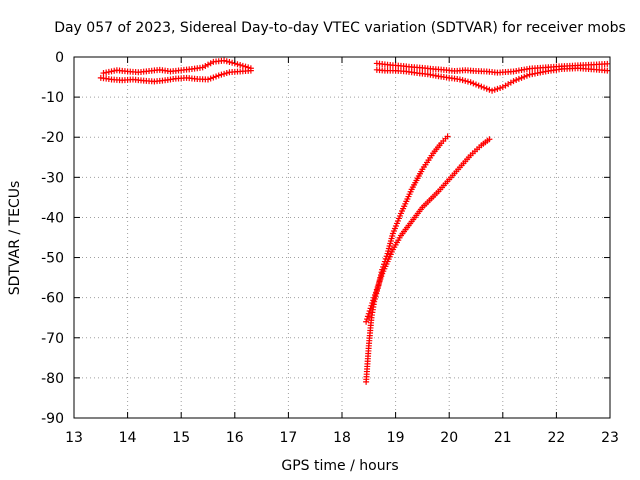 The image size is (640, 480). I want to click on x-tick-label: 20, so click(449, 438).